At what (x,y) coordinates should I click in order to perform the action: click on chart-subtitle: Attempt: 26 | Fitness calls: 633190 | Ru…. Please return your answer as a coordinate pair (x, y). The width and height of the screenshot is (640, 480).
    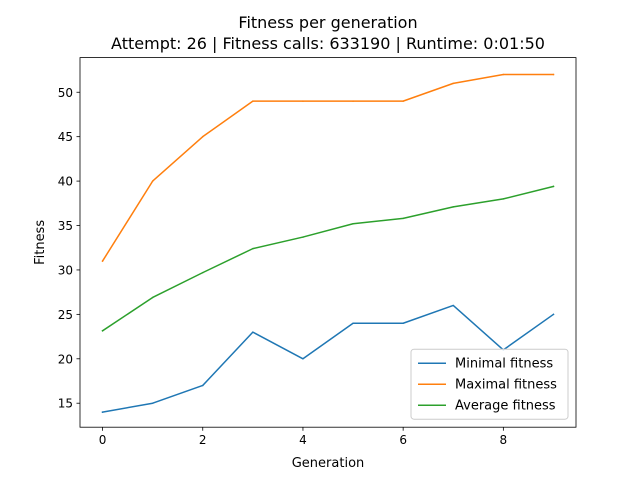
    Looking at the image, I should click on (328, 43).